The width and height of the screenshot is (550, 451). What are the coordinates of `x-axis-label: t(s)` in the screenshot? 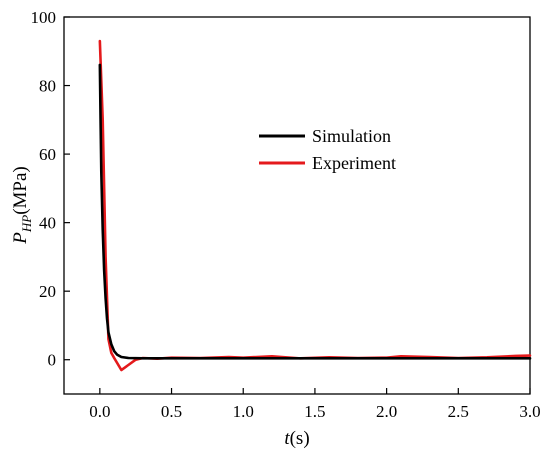 It's located at (296, 438).